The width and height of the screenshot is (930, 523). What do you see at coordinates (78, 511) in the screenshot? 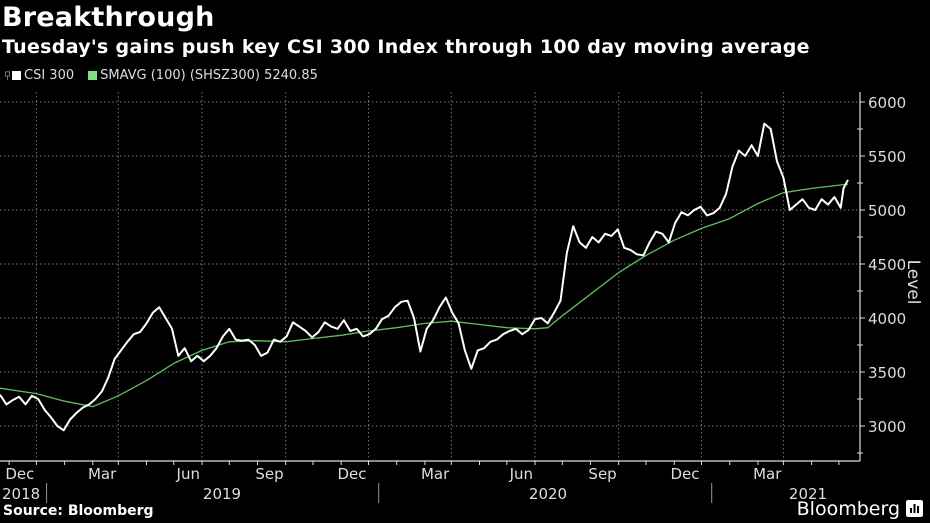
I see `source-note: Source: Bloomberg` at bounding box center [78, 511].